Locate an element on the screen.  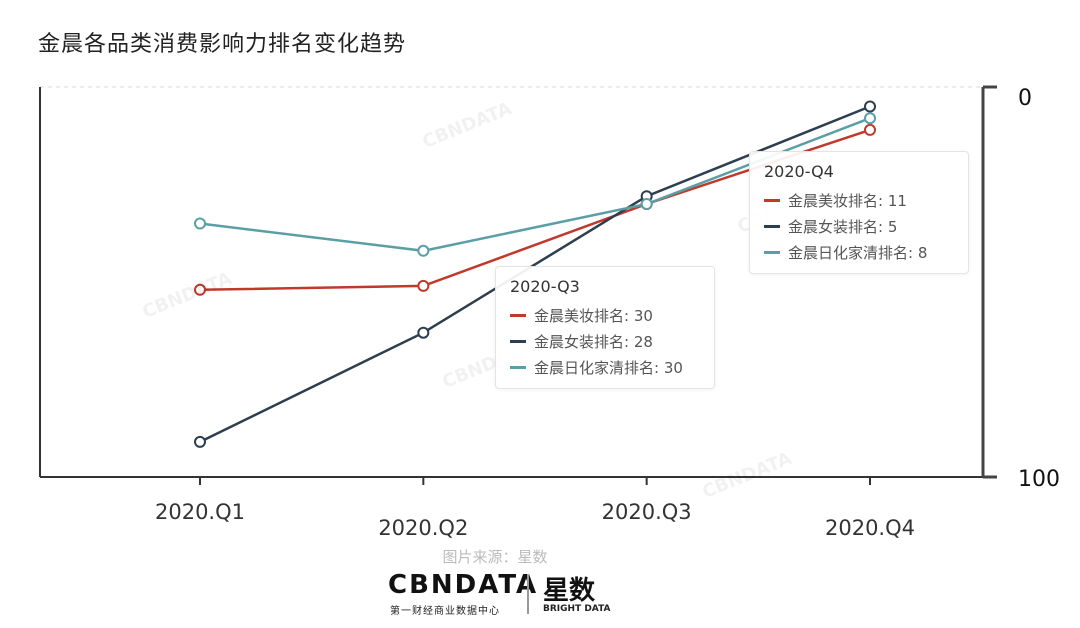
x-tick-label: 2020.Q2 is located at coordinates (423, 528).